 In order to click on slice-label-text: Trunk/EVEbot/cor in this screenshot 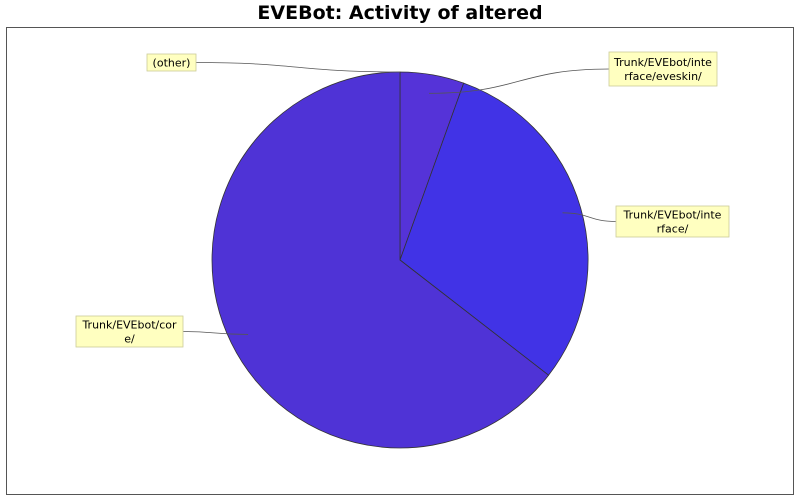, I will do `click(129, 325)`.